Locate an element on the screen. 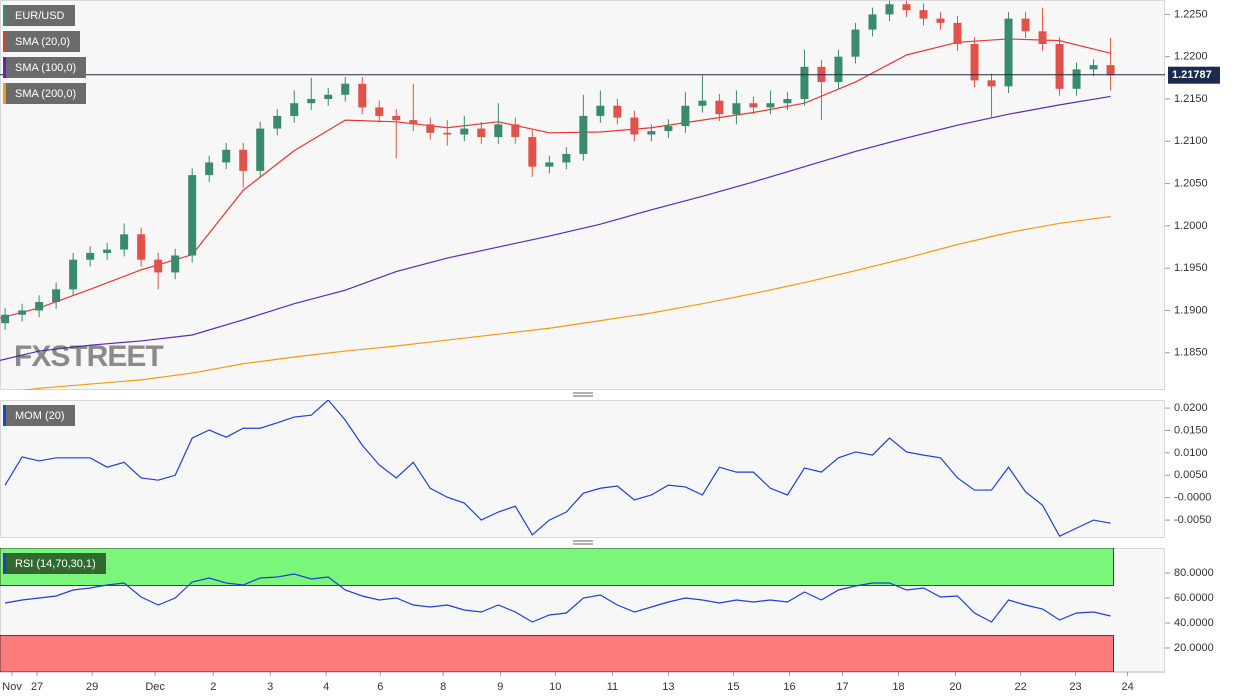  y-tick-label: 1.1850 is located at coordinates (1191, 353).